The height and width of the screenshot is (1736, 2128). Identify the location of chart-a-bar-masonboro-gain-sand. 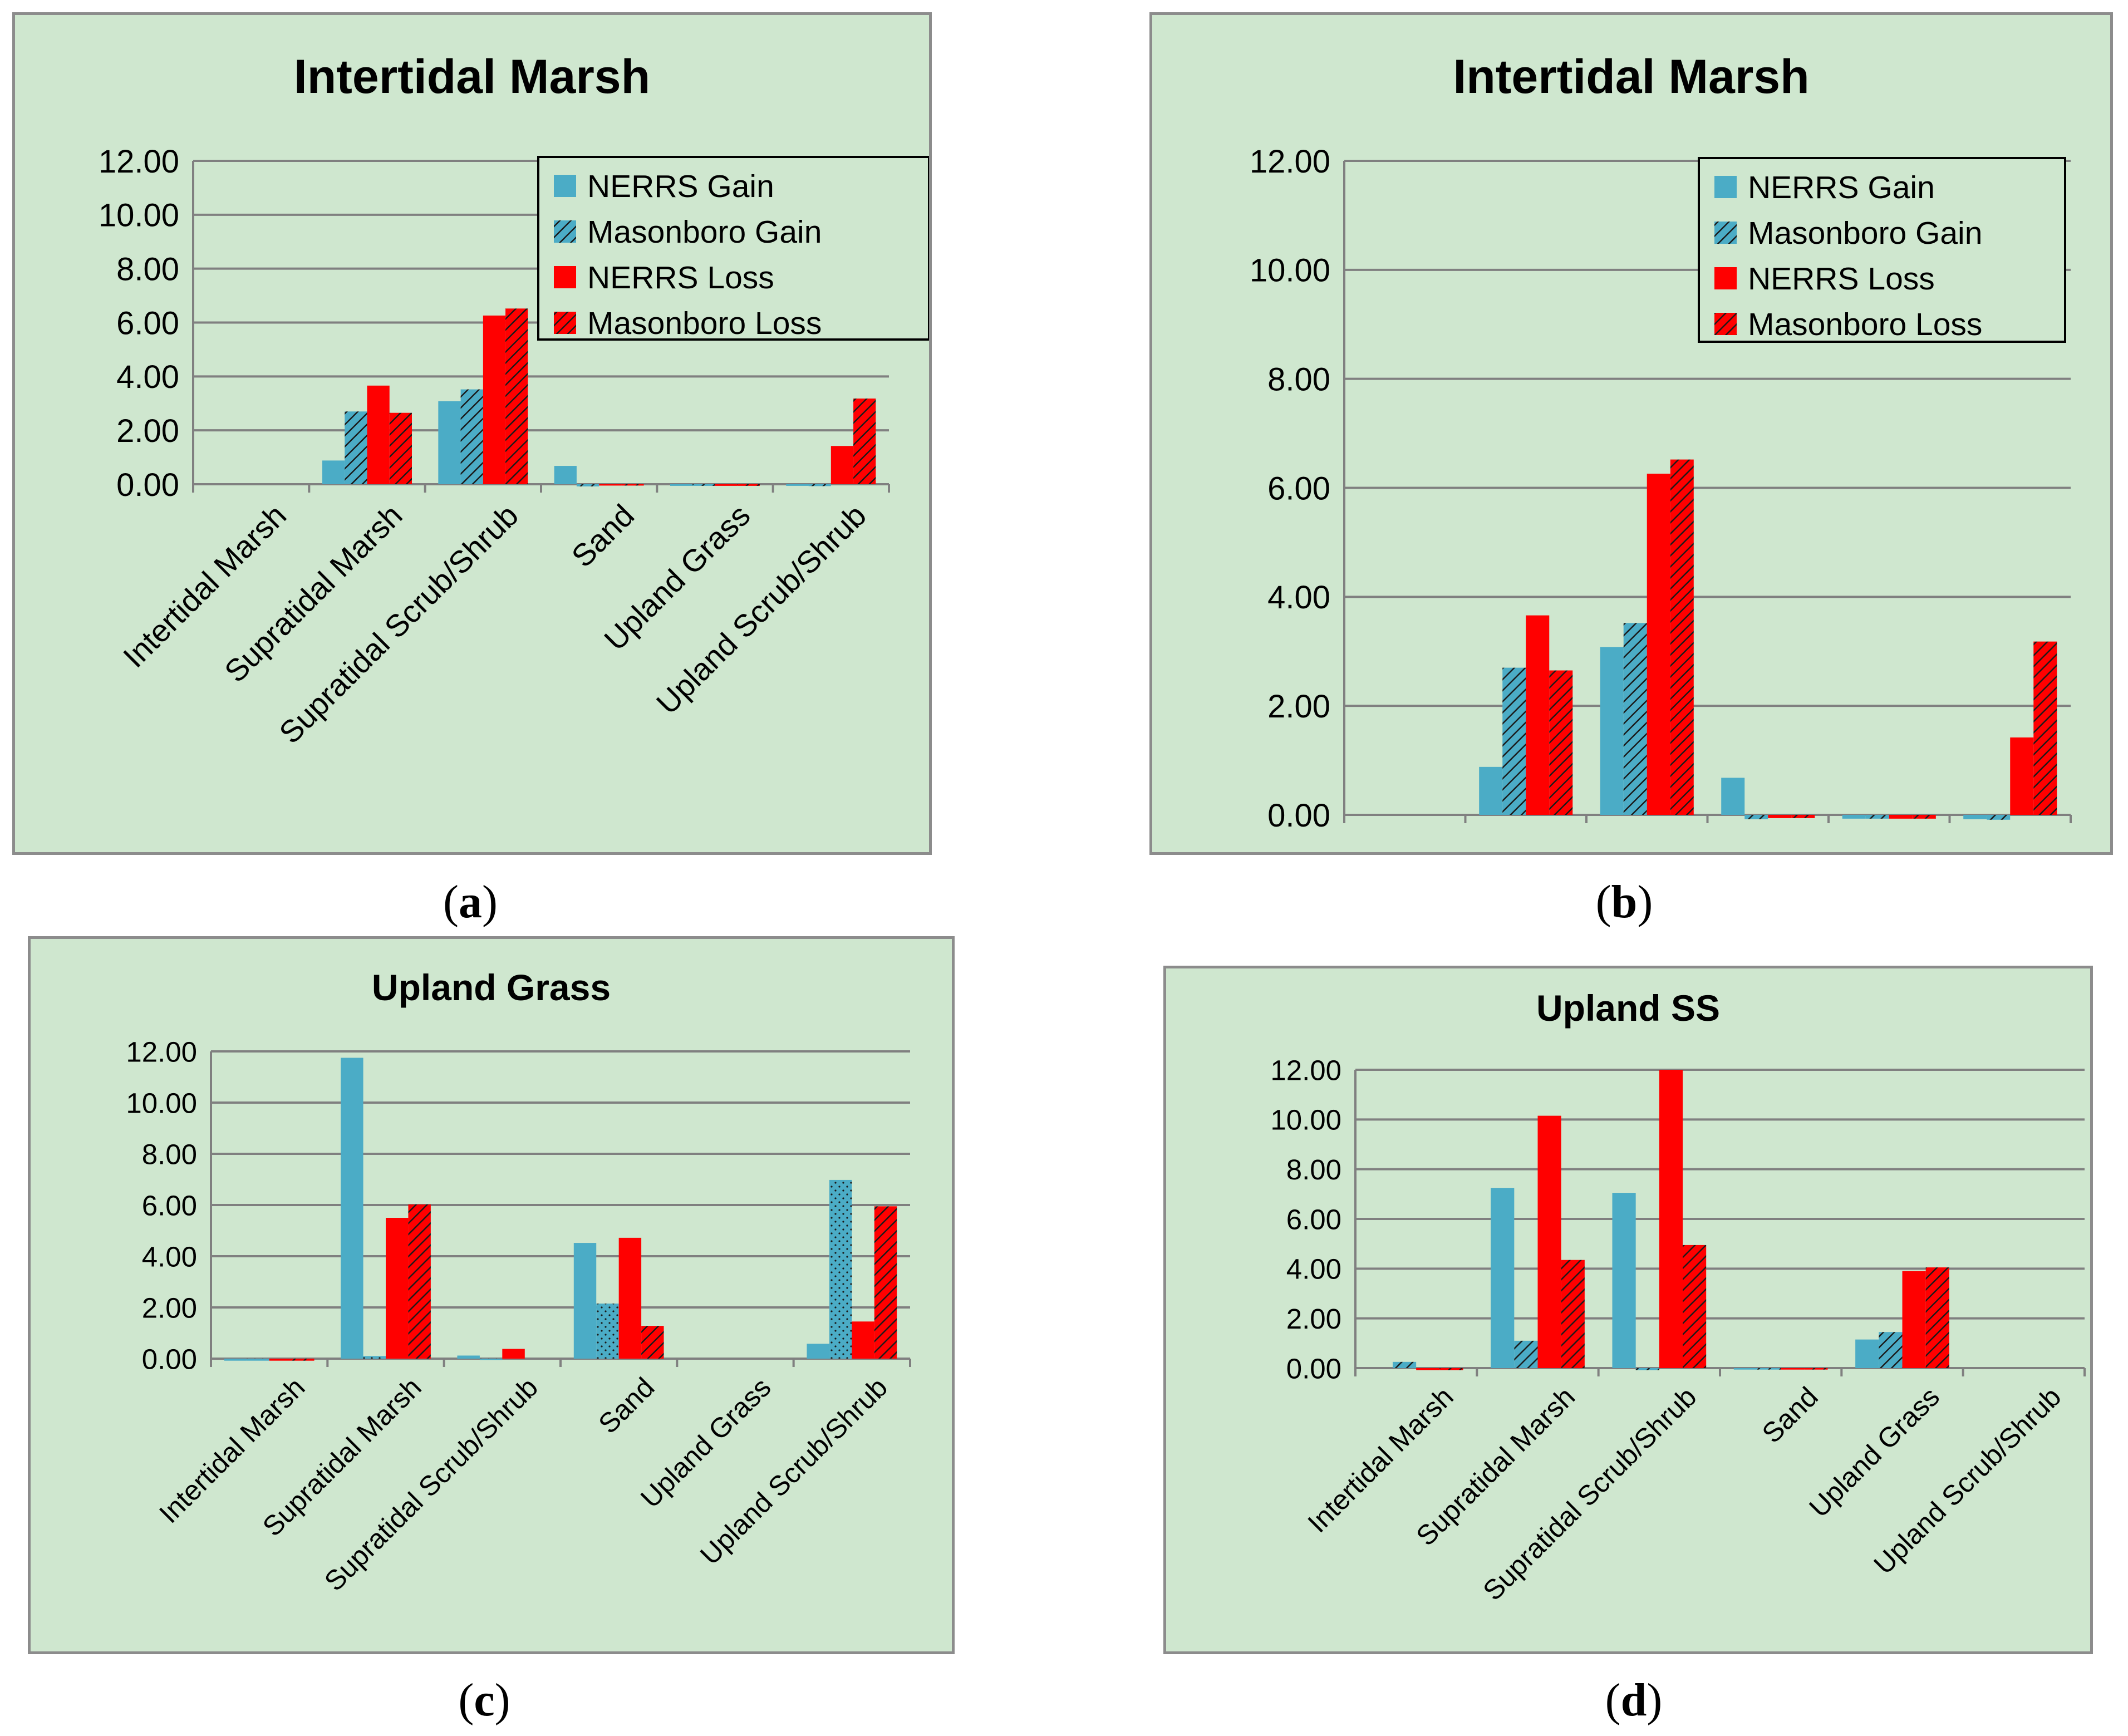
(587, 485).